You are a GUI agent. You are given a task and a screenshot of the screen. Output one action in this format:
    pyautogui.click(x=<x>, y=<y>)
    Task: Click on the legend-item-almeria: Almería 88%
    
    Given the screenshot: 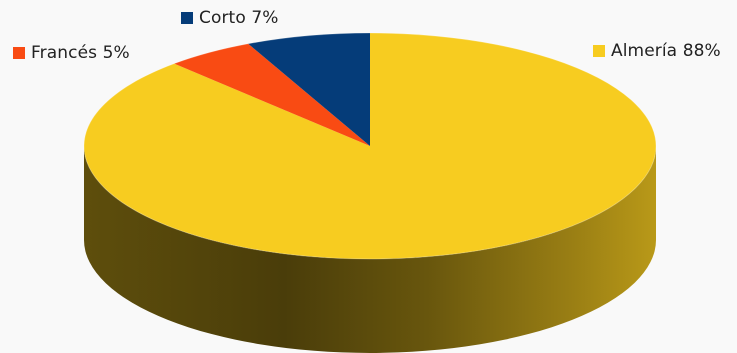 What is the action you would take?
    pyautogui.click(x=657, y=51)
    